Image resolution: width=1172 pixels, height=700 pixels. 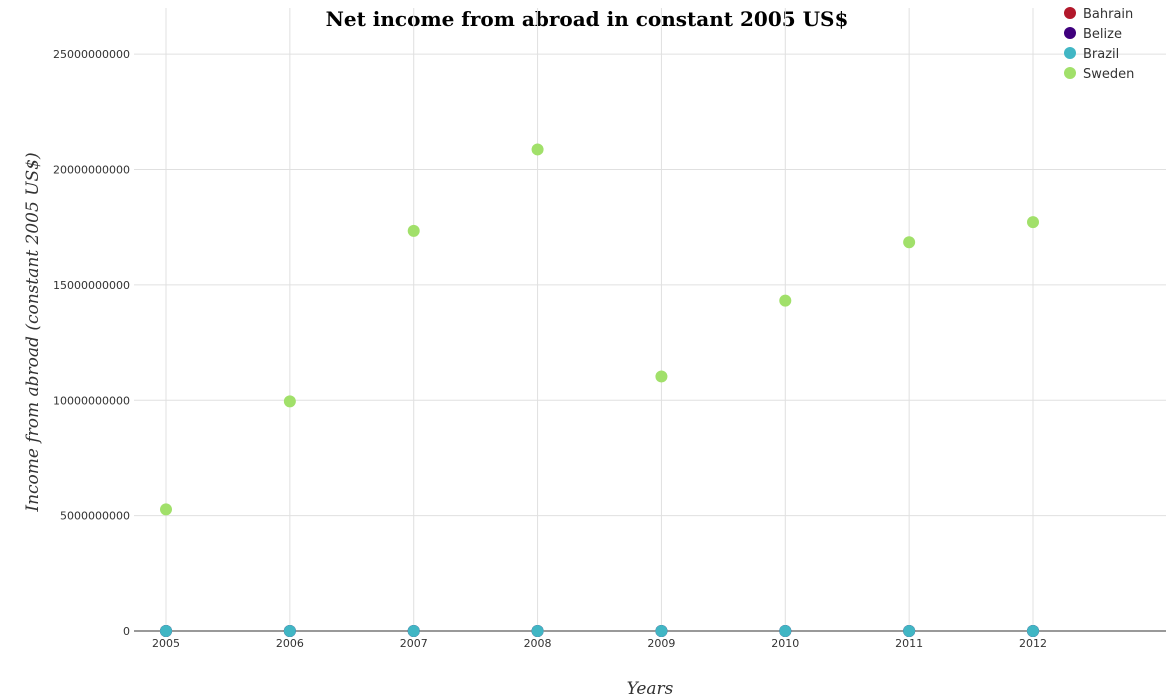 What do you see at coordinates (91, 285) in the screenshot?
I see `y-tick-label: 15000000000` at bounding box center [91, 285].